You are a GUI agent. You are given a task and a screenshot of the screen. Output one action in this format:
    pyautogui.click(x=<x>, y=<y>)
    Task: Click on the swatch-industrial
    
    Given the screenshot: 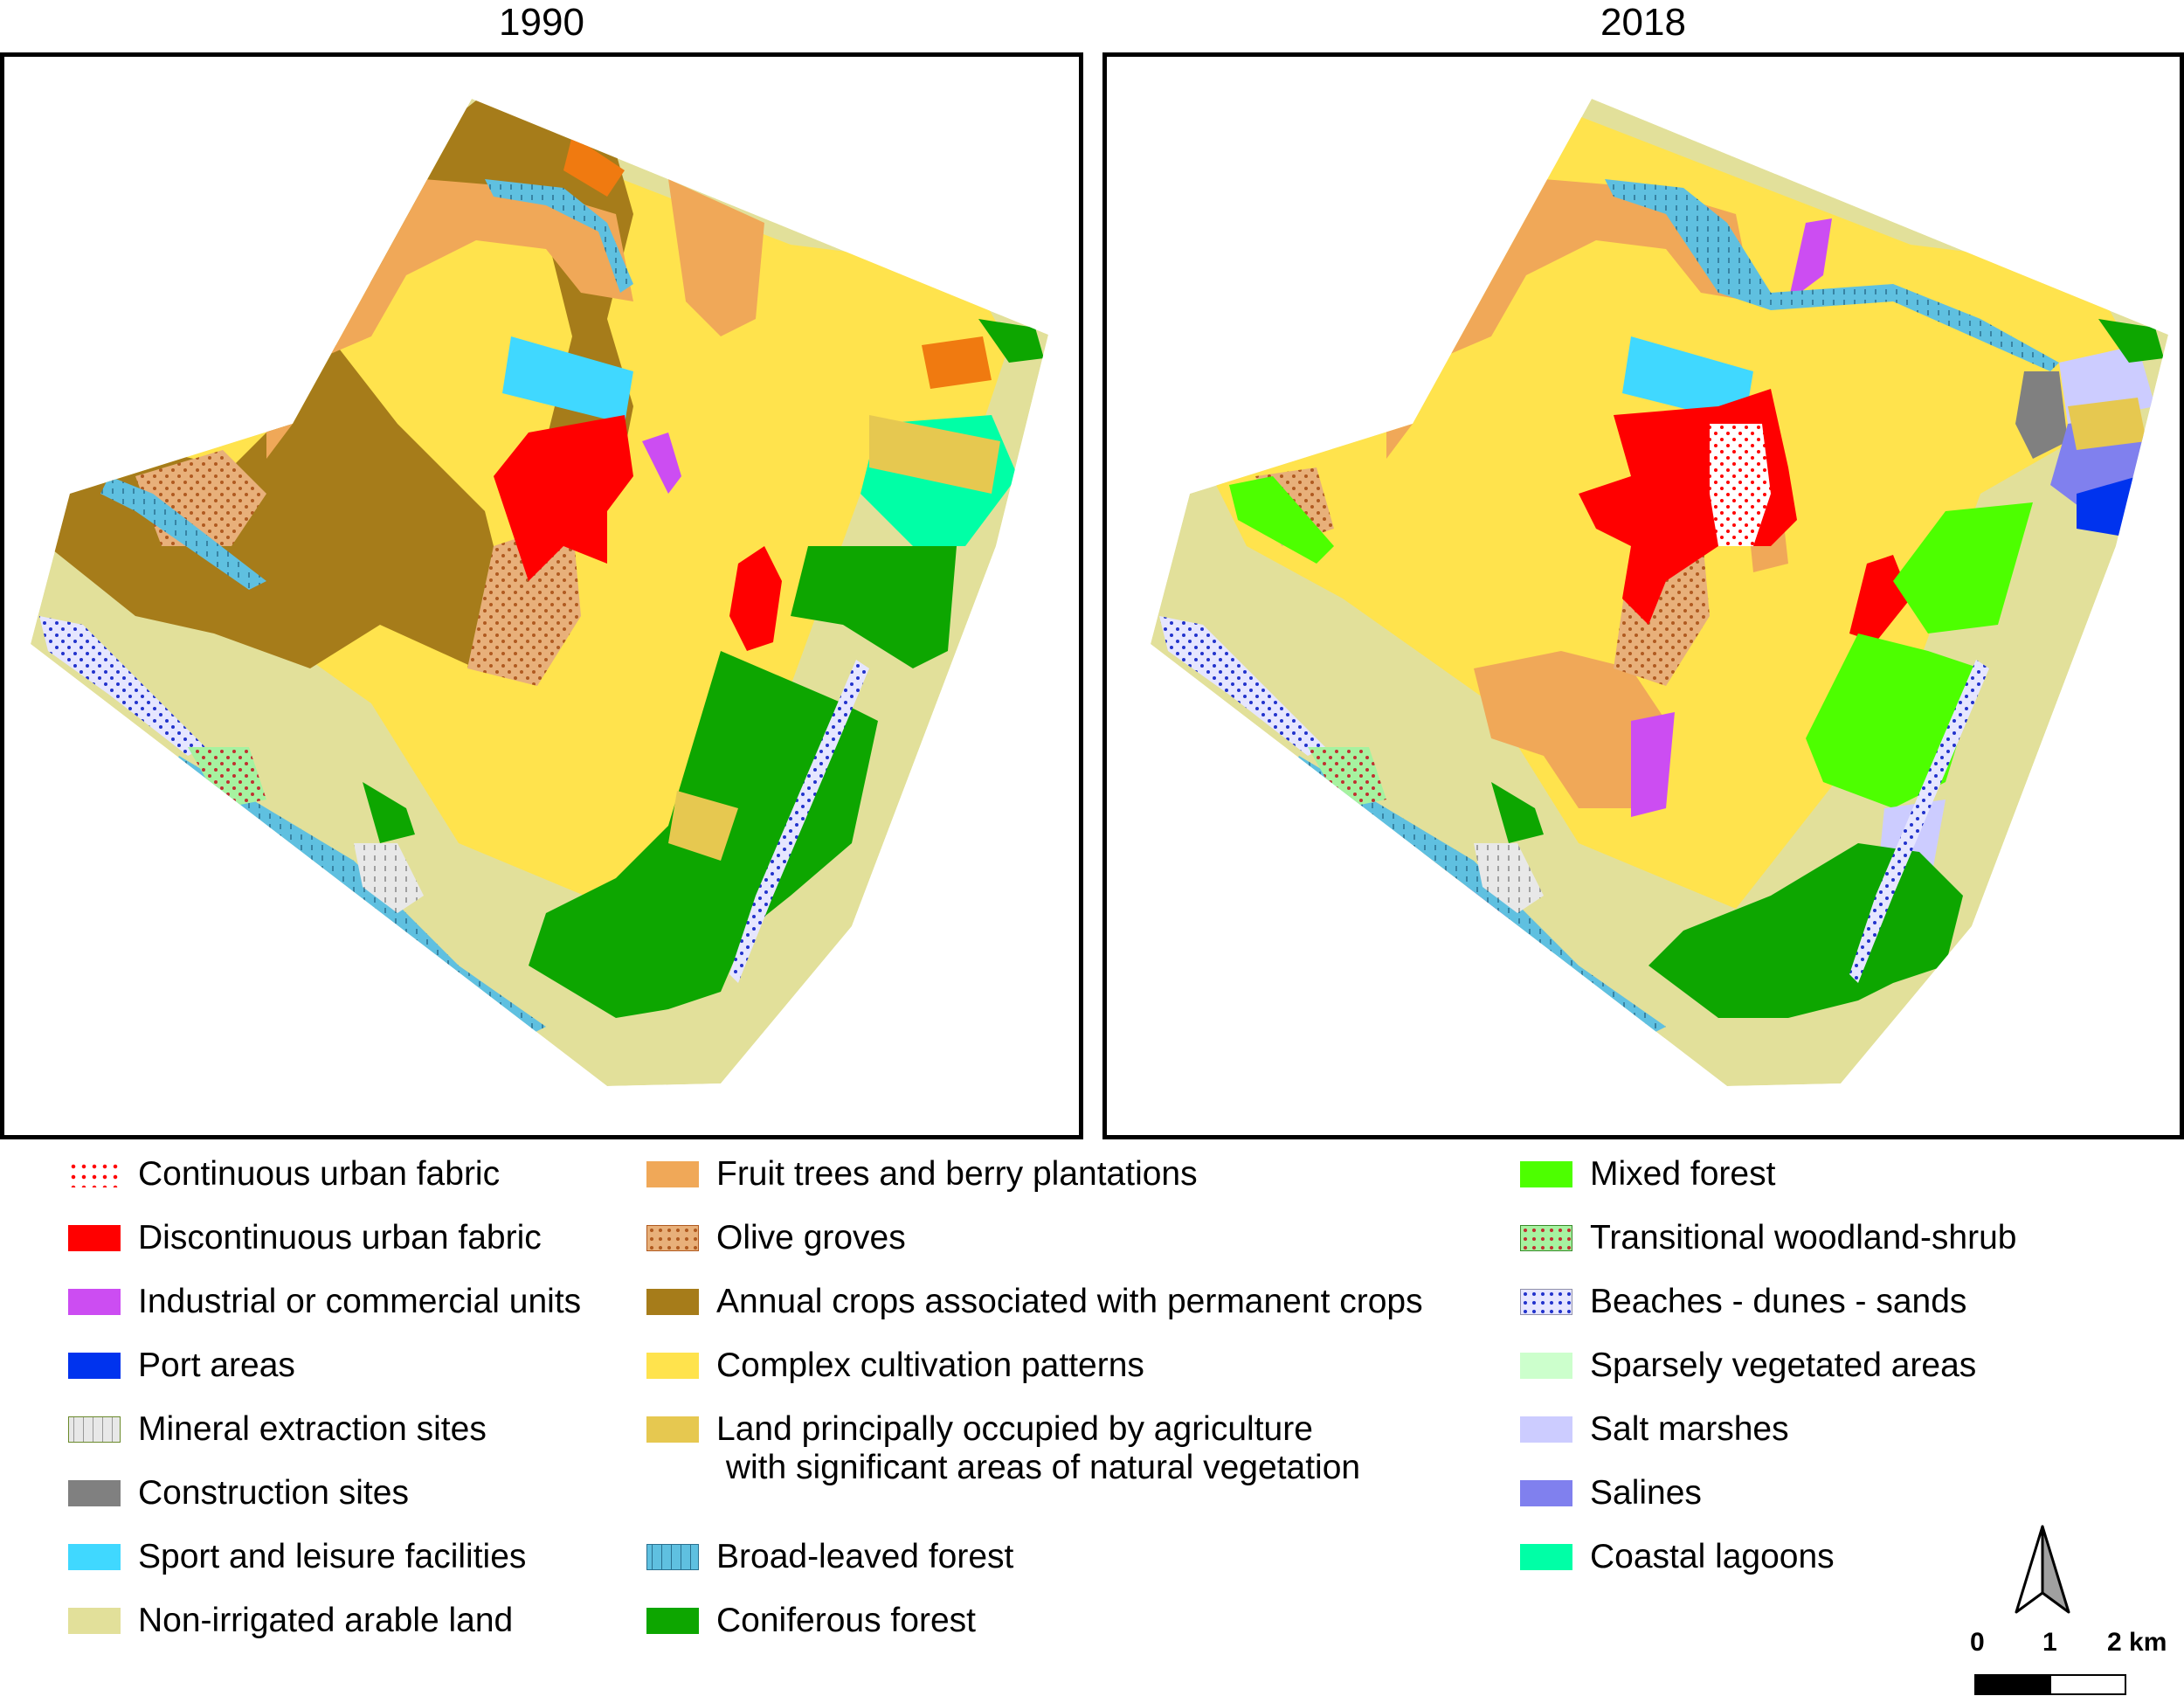 What is the action you would take?
    pyautogui.click(x=94, y=1302)
    